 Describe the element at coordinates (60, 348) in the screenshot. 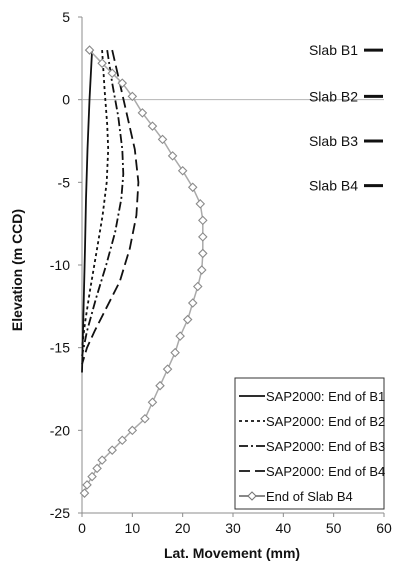

I see `y-tick-label: -15` at that location.